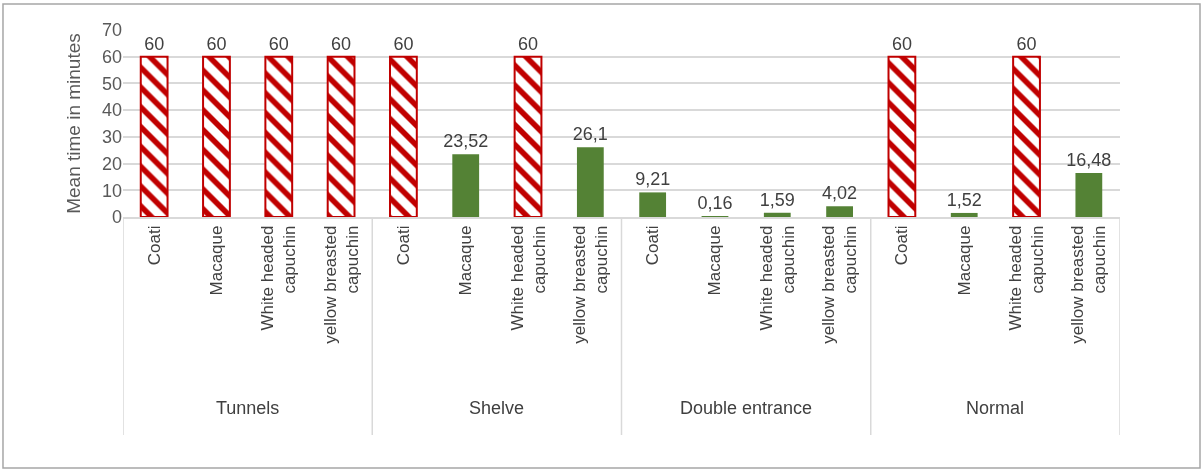 This screenshot has width=1203, height=472. What do you see at coordinates (111, 110) in the screenshot?
I see `y-tick-label: 40` at bounding box center [111, 110].